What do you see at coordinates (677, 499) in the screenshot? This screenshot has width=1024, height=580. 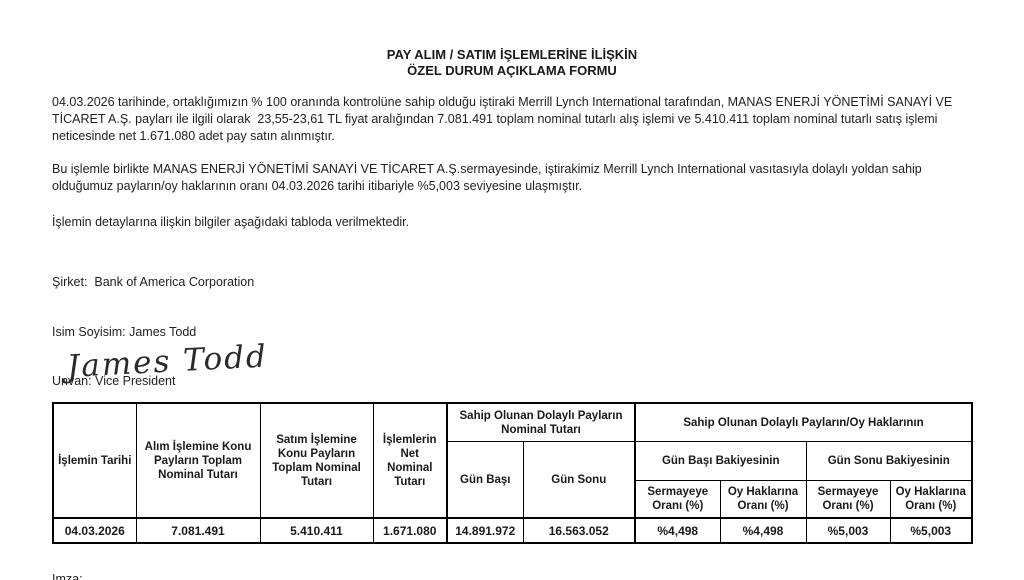 I see `header-sermaye-orani-basi: Sermayeye Oranı (%)` at bounding box center [677, 499].